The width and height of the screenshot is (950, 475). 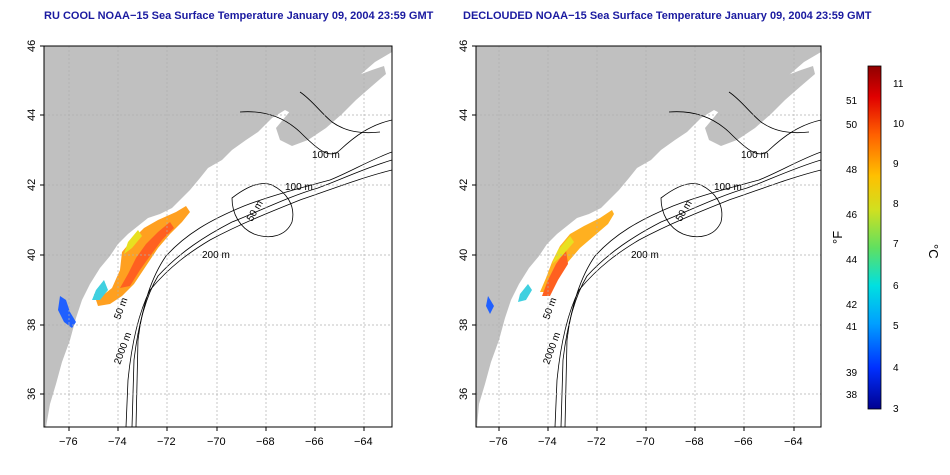 What do you see at coordinates (852, 327) in the screenshot?
I see `fahrenheit-tick: 41` at bounding box center [852, 327].